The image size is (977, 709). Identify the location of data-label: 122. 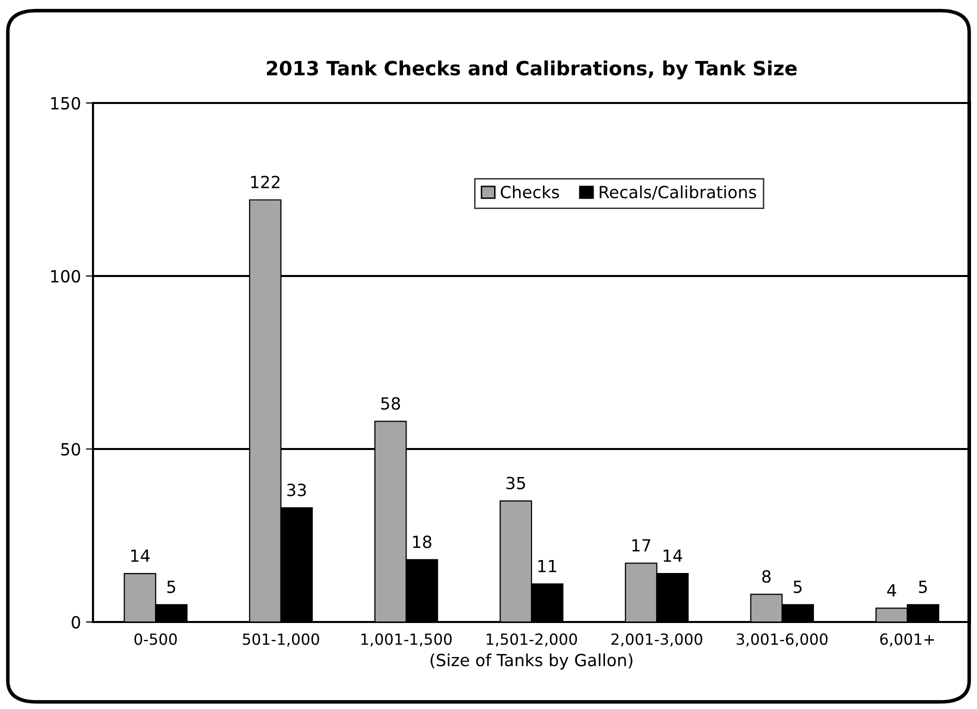
(265, 182).